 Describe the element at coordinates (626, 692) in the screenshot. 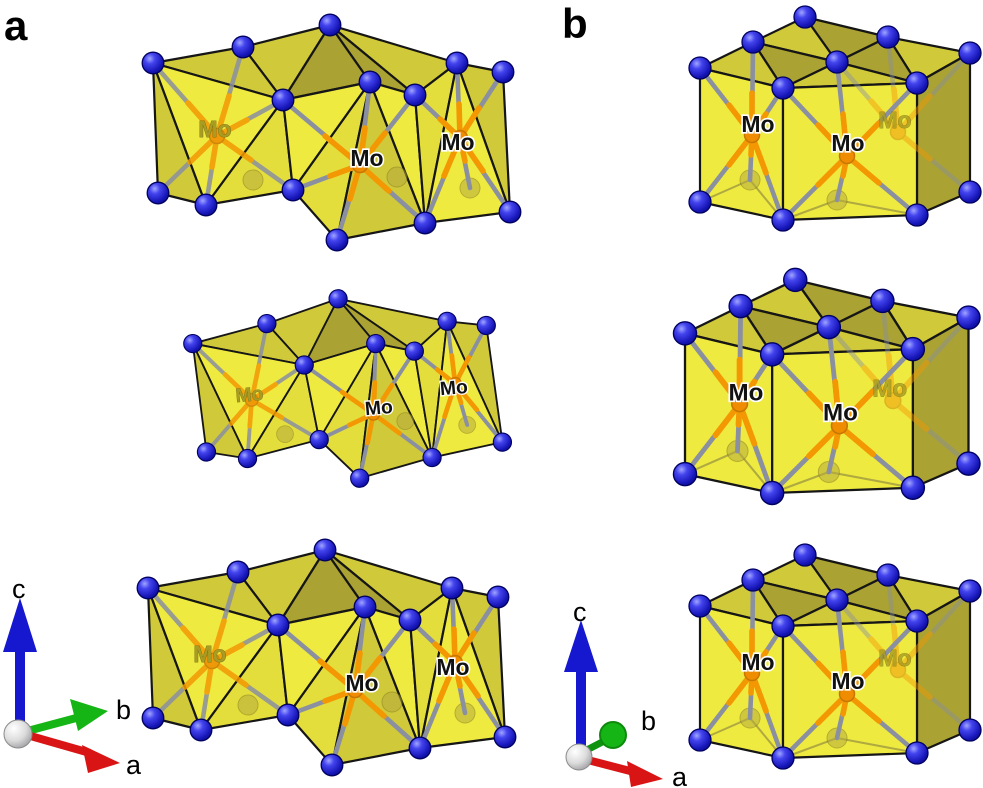

I see `axes-indicator-panel-b: c b a` at that location.